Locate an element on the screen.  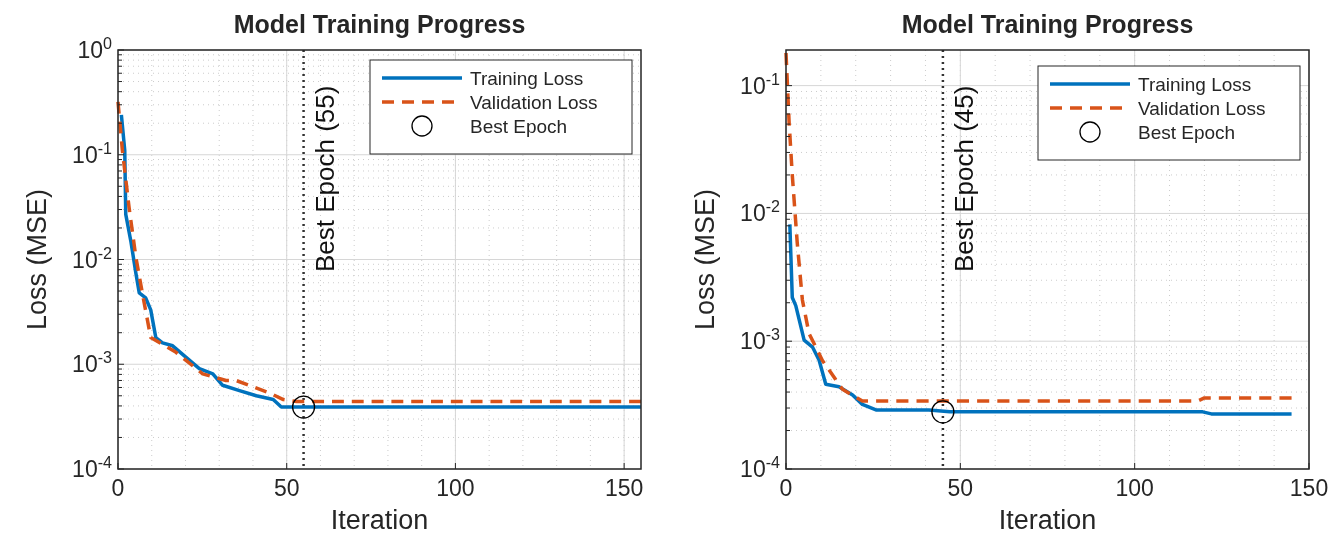
ref-line-label: Best Epoch (55) is located at coordinates (324, 178).